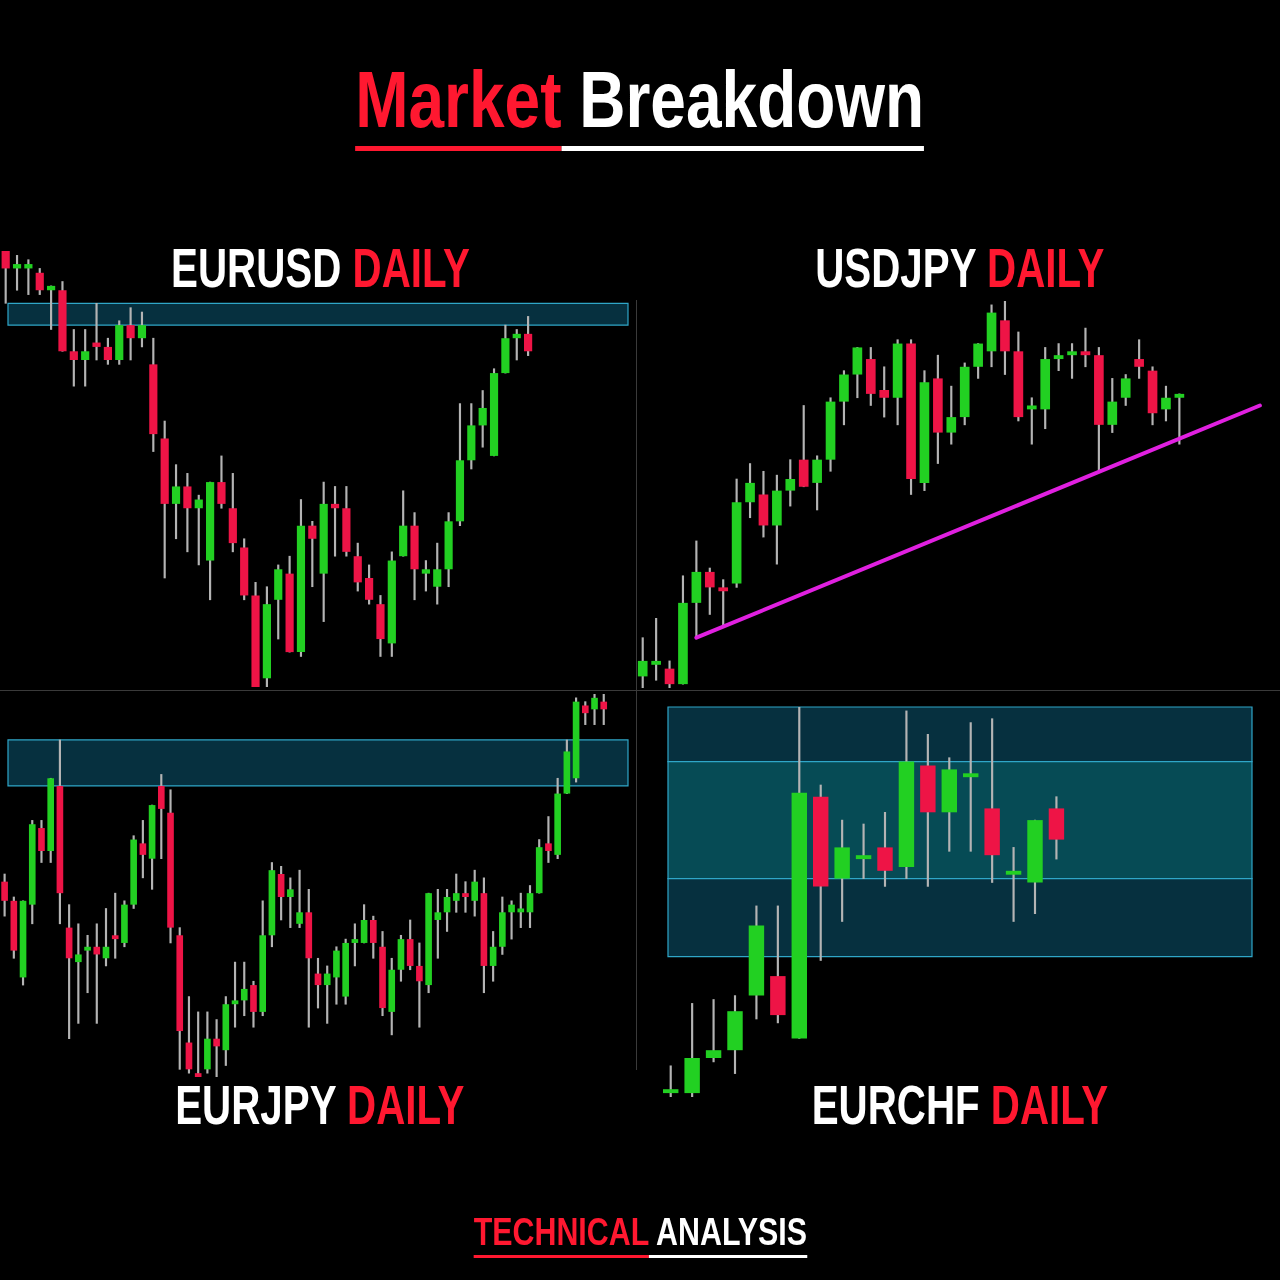 Image resolution: width=1280 pixels, height=1280 pixels. I want to click on chart-title: USDJPY DAILY, so click(960, 267).